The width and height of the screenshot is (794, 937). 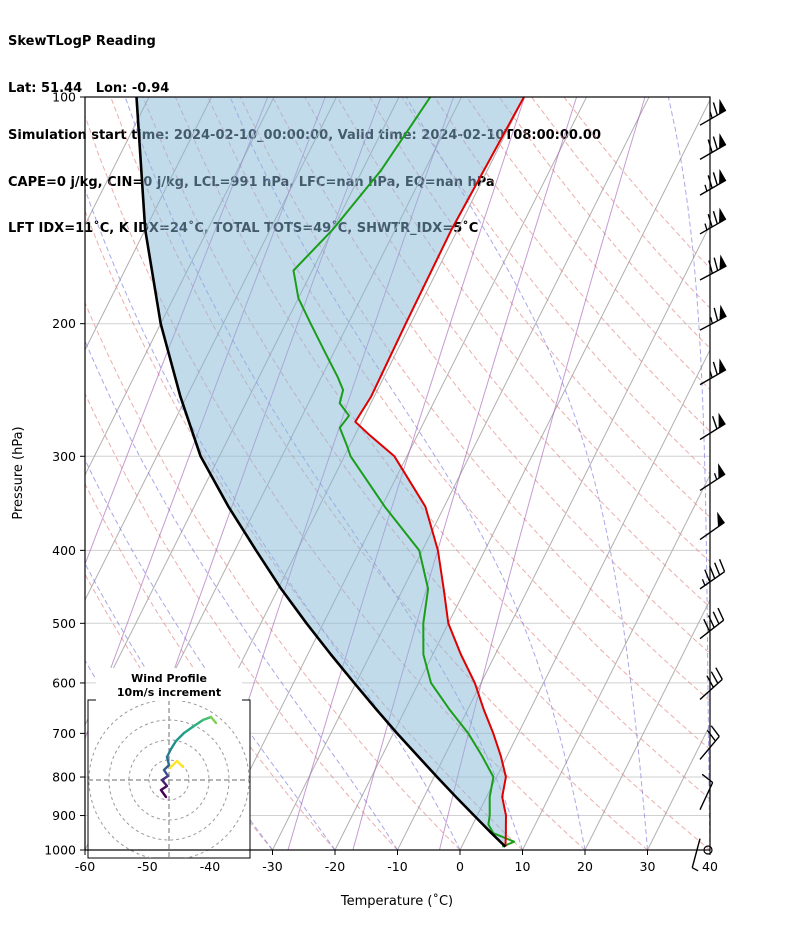 I want to click on x-tick-label: -10, so click(x=397, y=866).